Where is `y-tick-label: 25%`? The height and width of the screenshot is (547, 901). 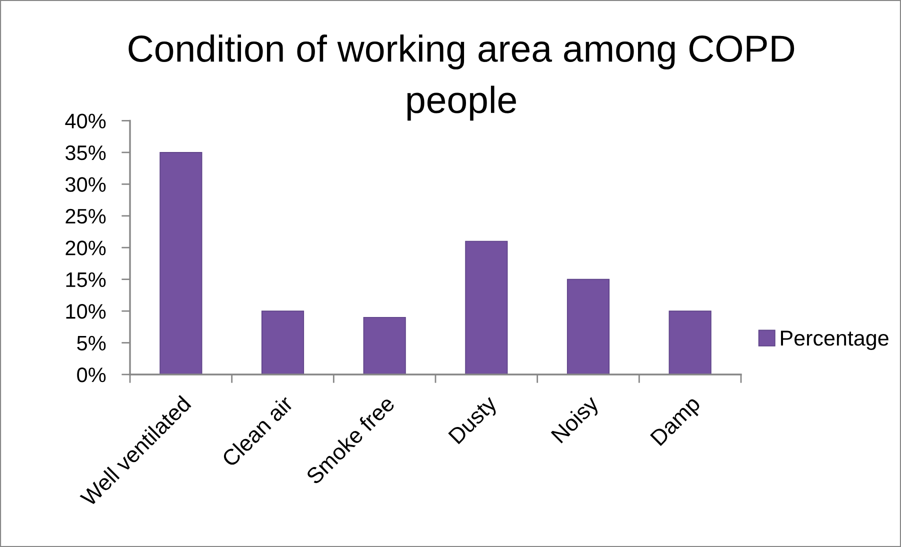 y-tick-label: 25% is located at coordinates (86, 216).